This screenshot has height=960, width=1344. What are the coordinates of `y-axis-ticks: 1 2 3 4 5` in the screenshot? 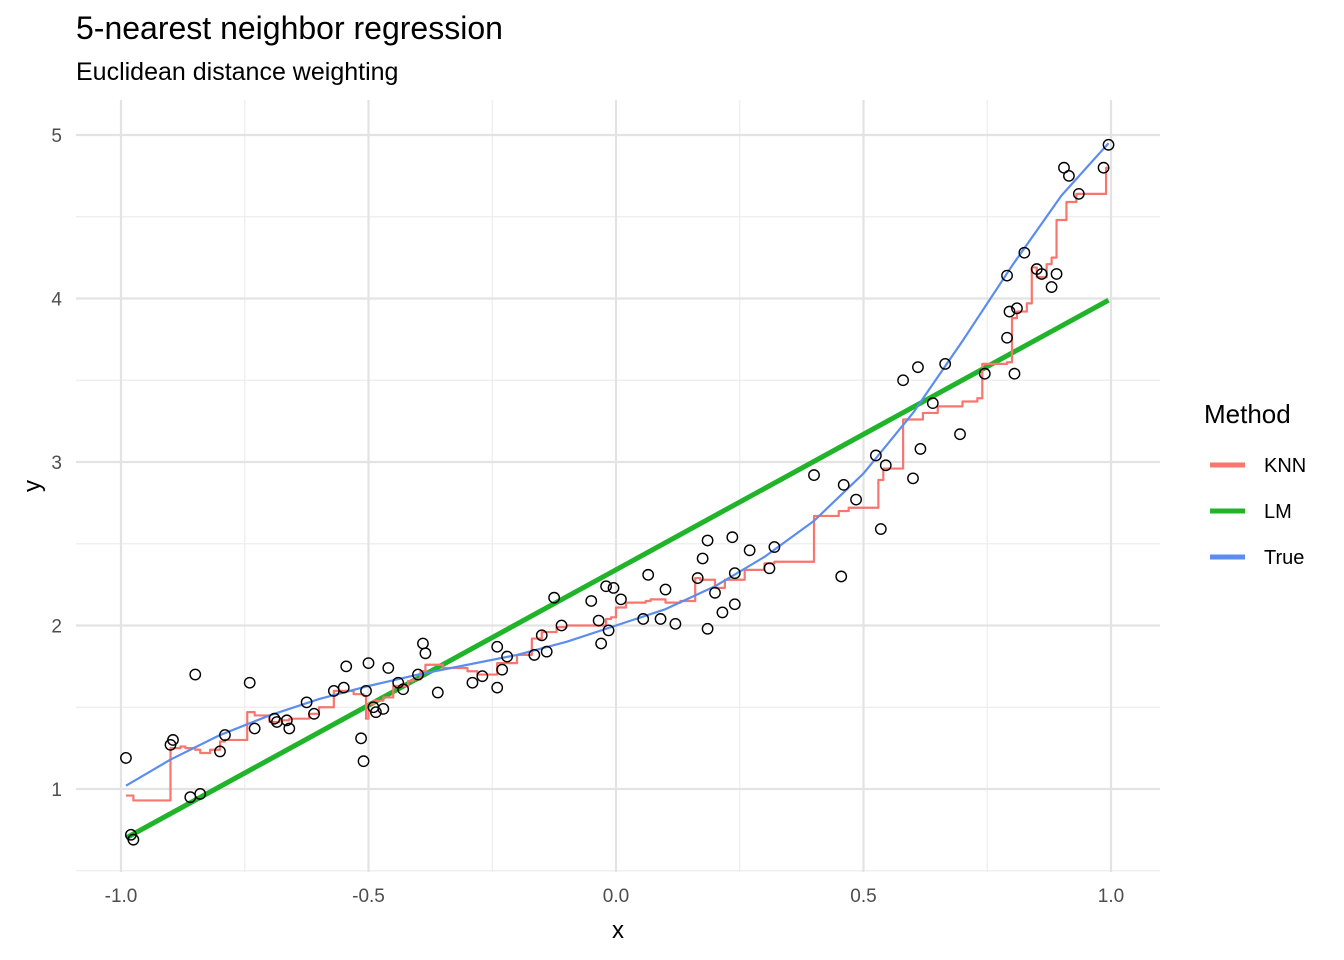 It's located at (56, 463).